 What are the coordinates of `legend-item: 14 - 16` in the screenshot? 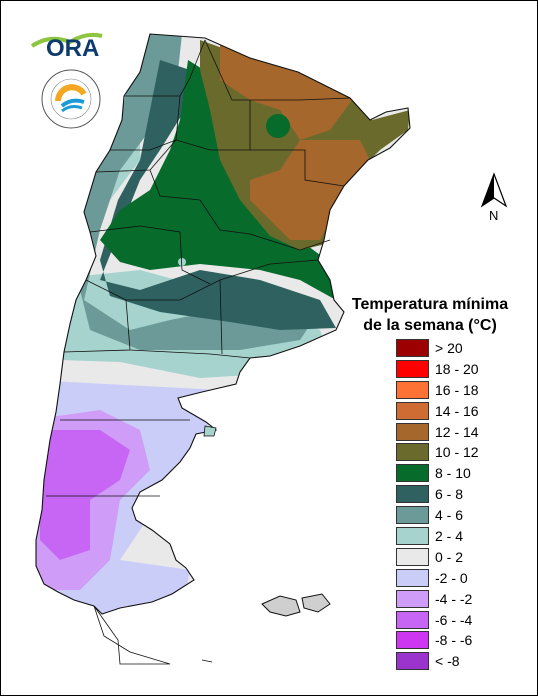 It's located at (437, 411).